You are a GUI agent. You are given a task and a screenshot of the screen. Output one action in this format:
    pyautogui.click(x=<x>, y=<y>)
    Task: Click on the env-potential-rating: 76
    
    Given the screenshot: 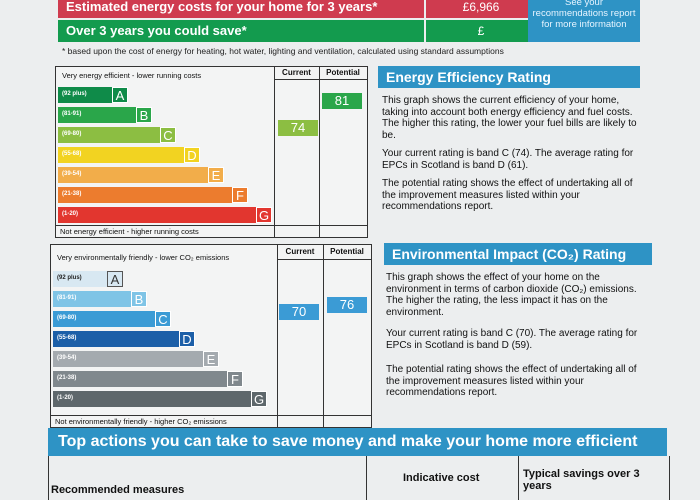 What is the action you would take?
    pyautogui.click(x=347, y=305)
    